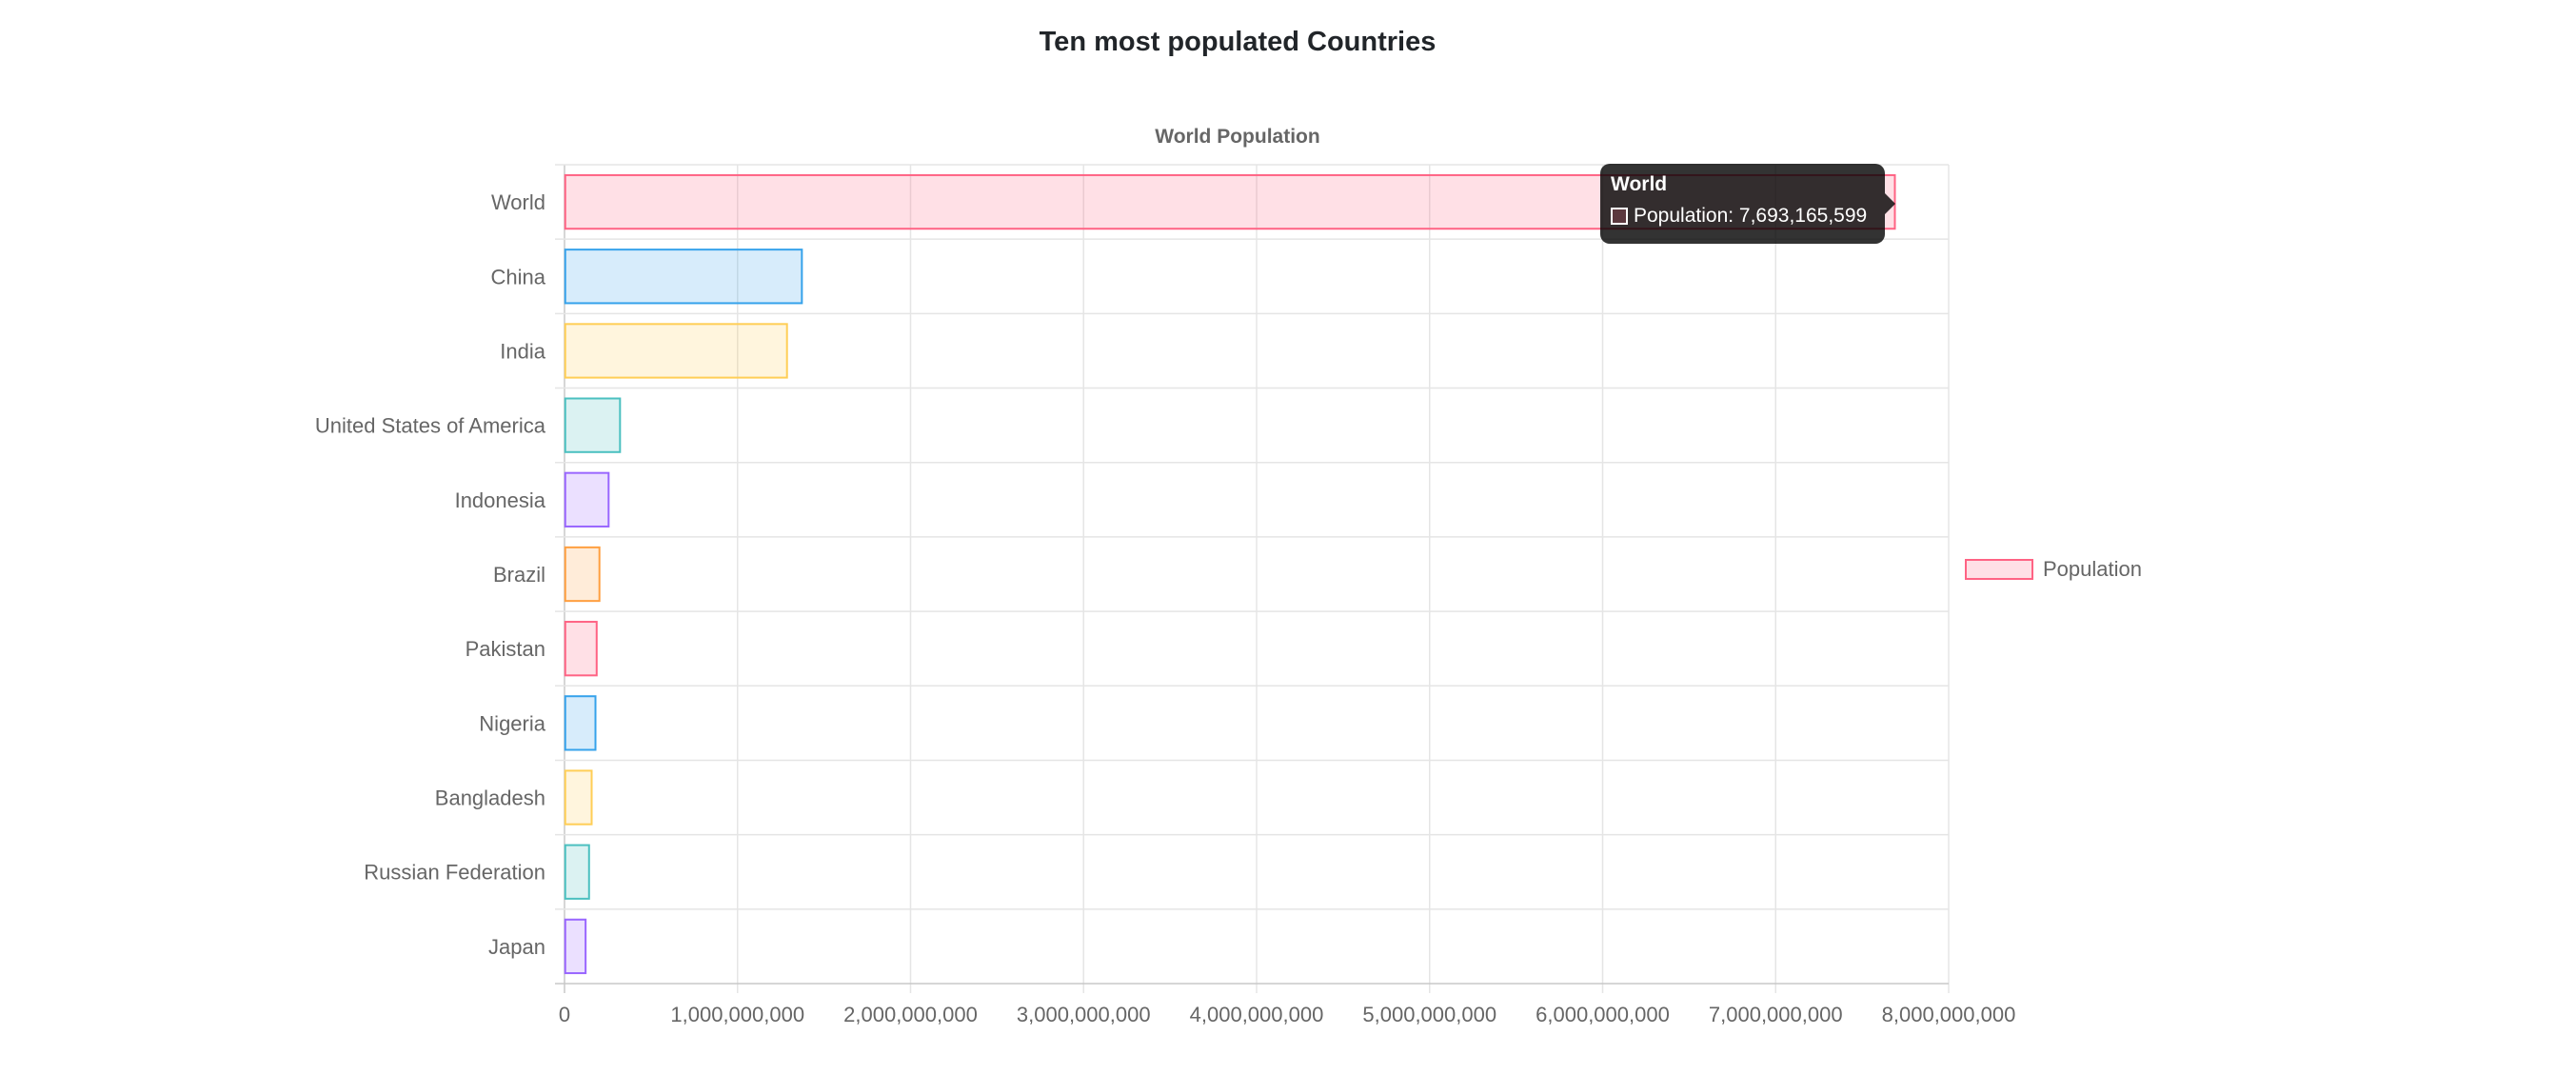 Image resolution: width=2576 pixels, height=1075 pixels. I want to click on tooltip-row: Population: 7,693,165,599, so click(1742, 216).